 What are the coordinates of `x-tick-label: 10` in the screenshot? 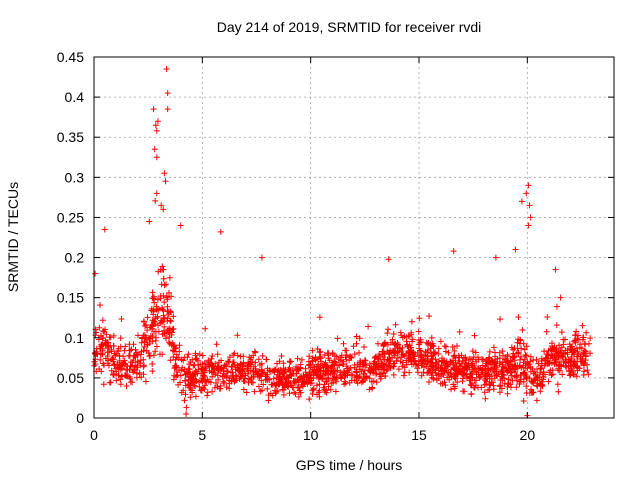 It's located at (311, 435).